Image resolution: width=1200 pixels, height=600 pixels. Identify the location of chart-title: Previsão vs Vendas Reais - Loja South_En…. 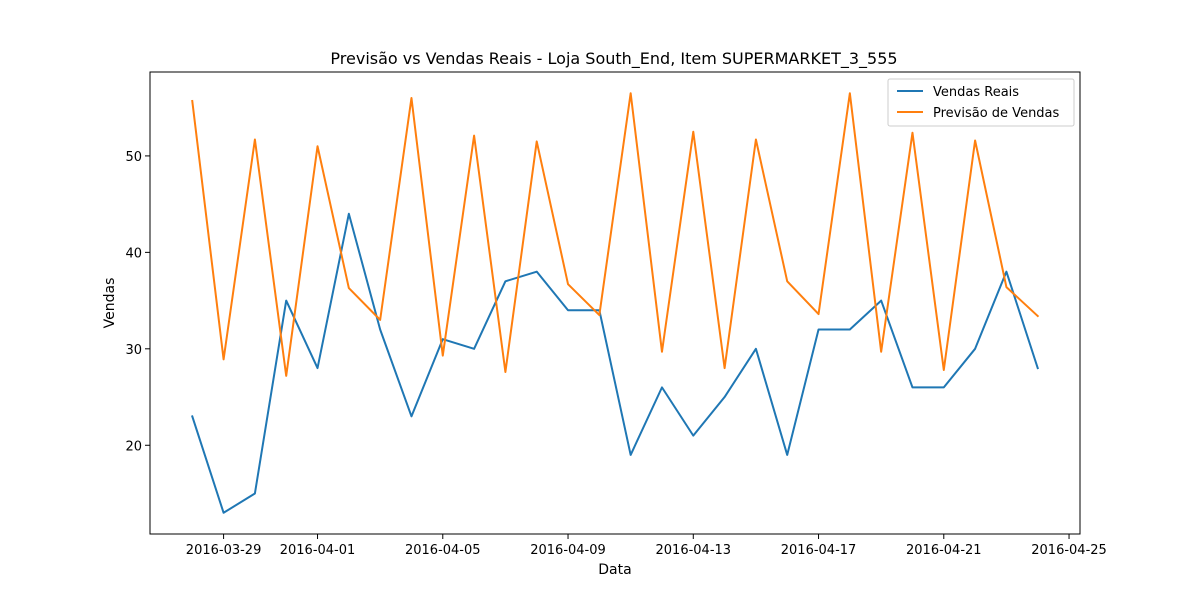
(613, 59).